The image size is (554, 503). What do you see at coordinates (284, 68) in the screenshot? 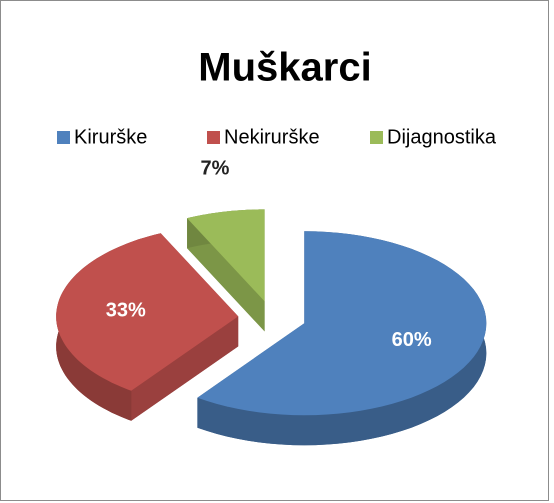
I see `chart-title: Muškarci` at bounding box center [284, 68].